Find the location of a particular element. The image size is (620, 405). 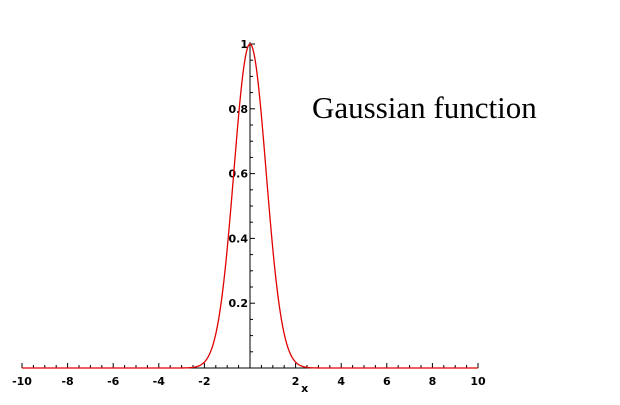

x-tick-label: -6 is located at coordinates (113, 381).